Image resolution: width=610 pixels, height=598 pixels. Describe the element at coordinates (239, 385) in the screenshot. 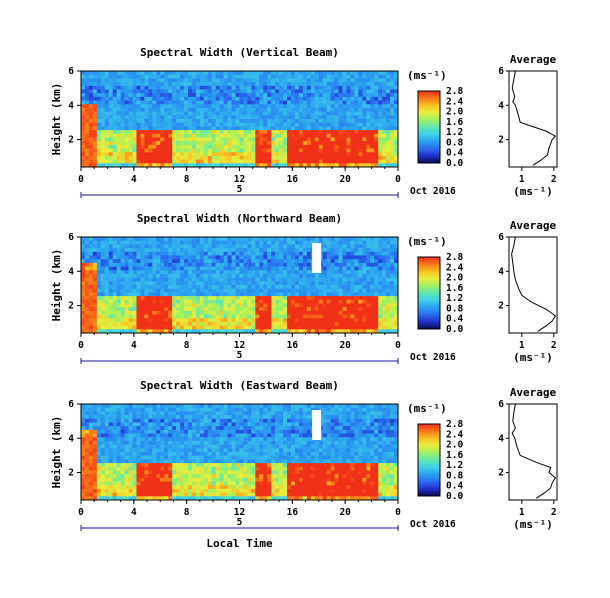

I see `panel-title: Spectral Width (Eastward Beam)` at that location.